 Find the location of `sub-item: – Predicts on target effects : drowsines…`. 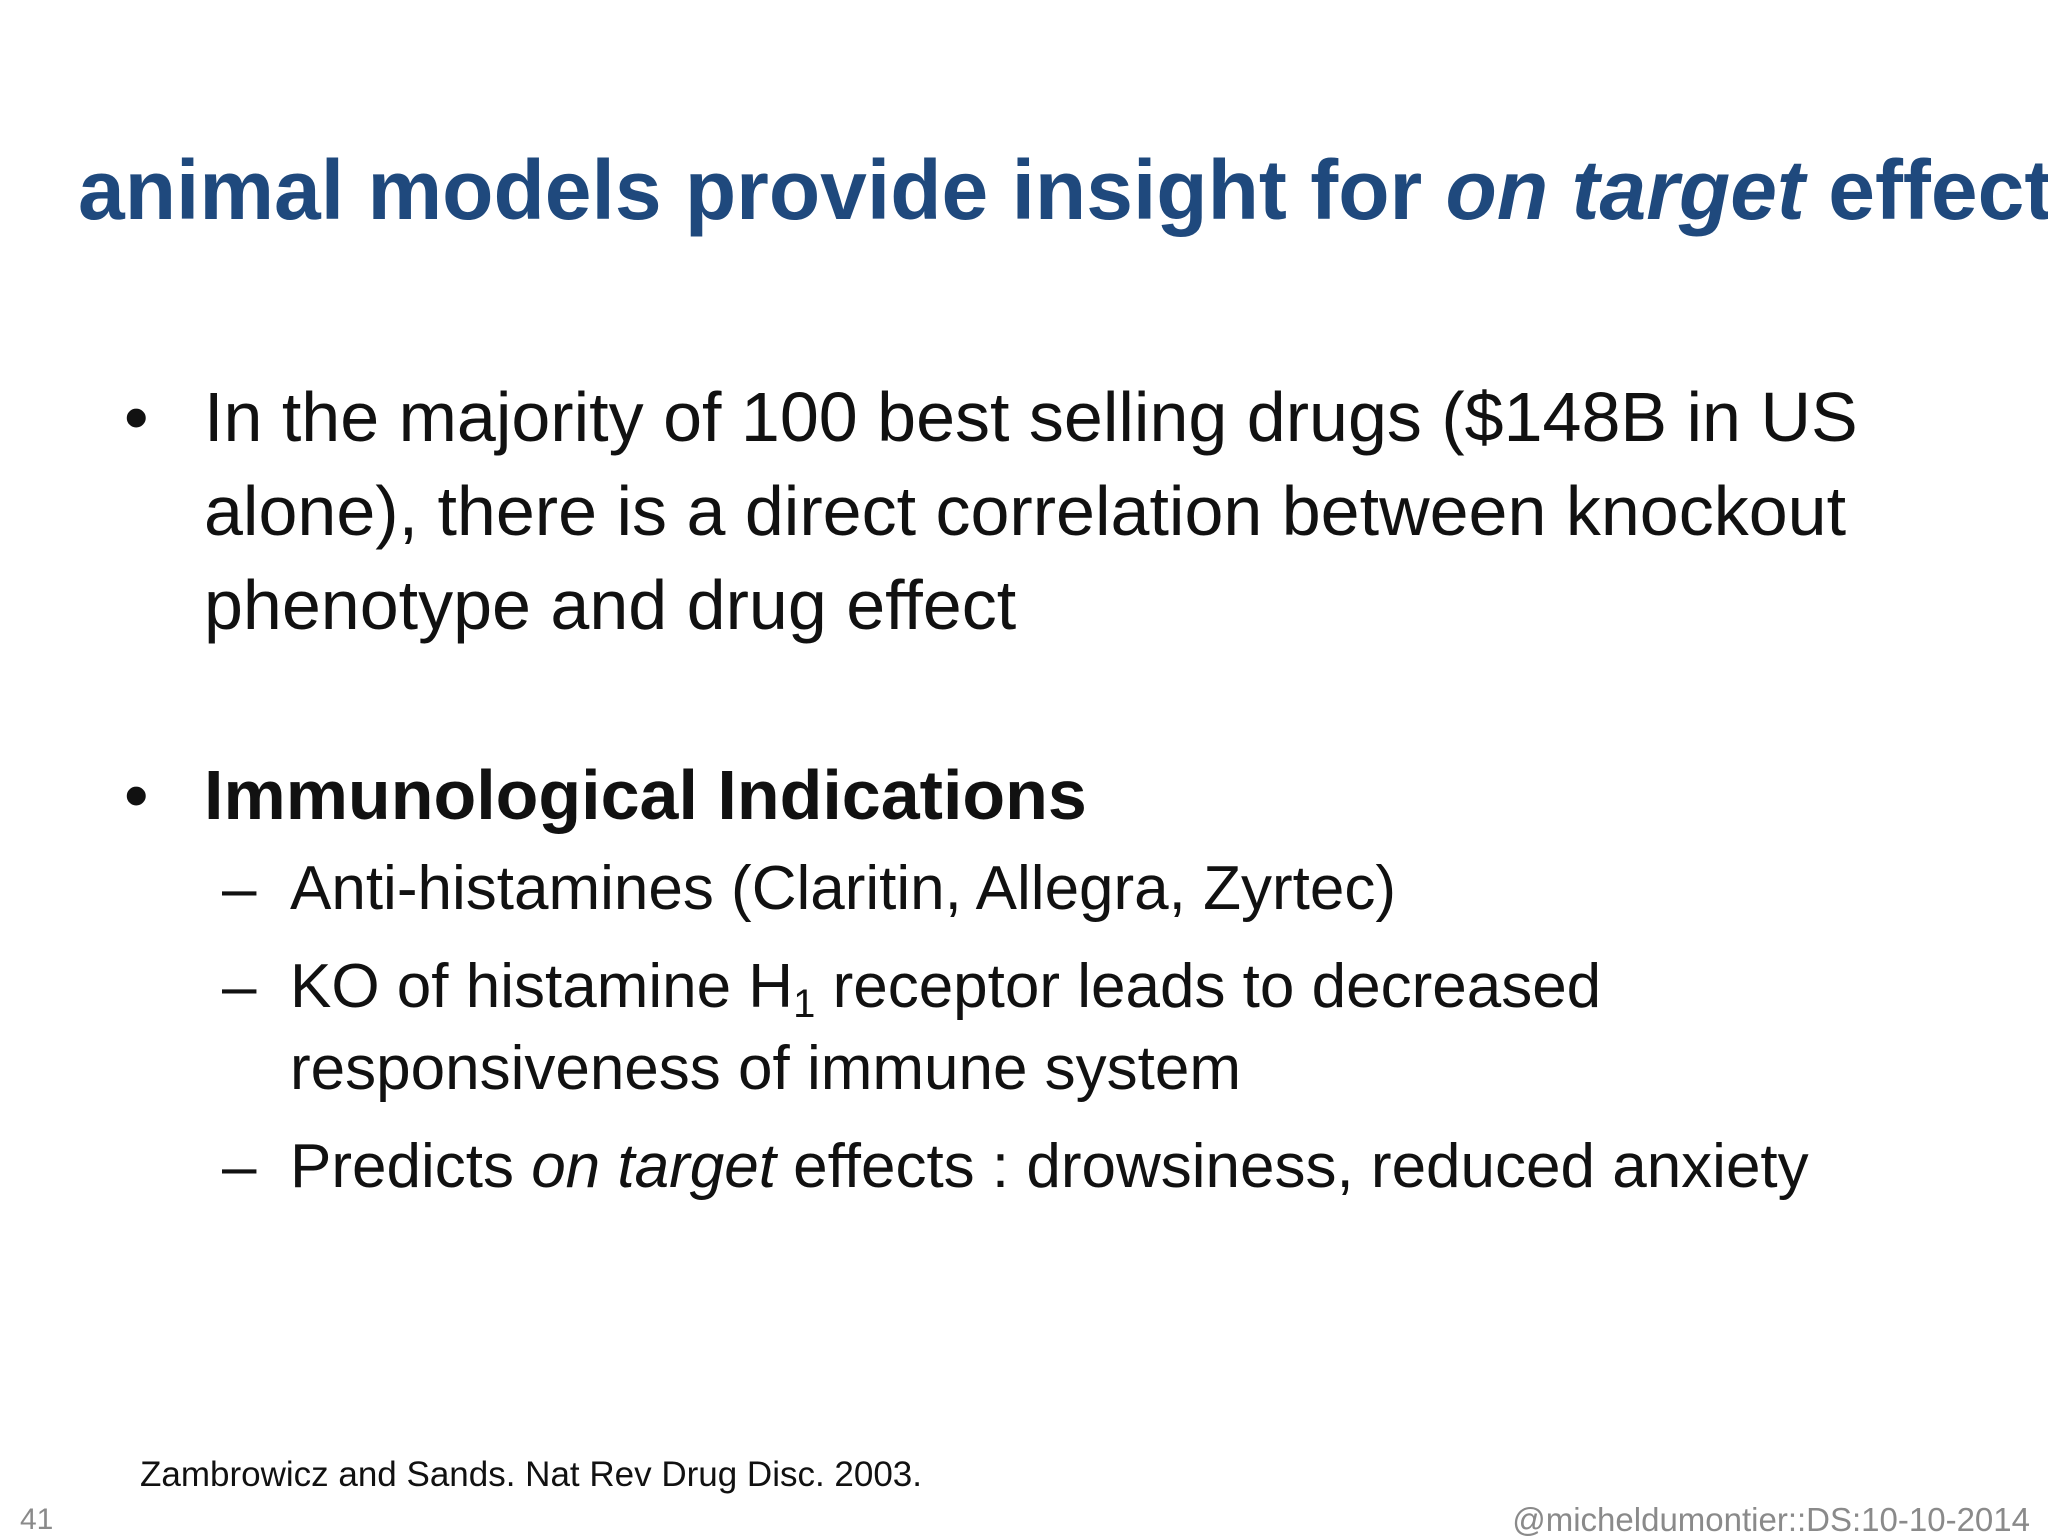

sub-item: – Predicts on target effects : drowsines… is located at coordinates (1040, 1167).